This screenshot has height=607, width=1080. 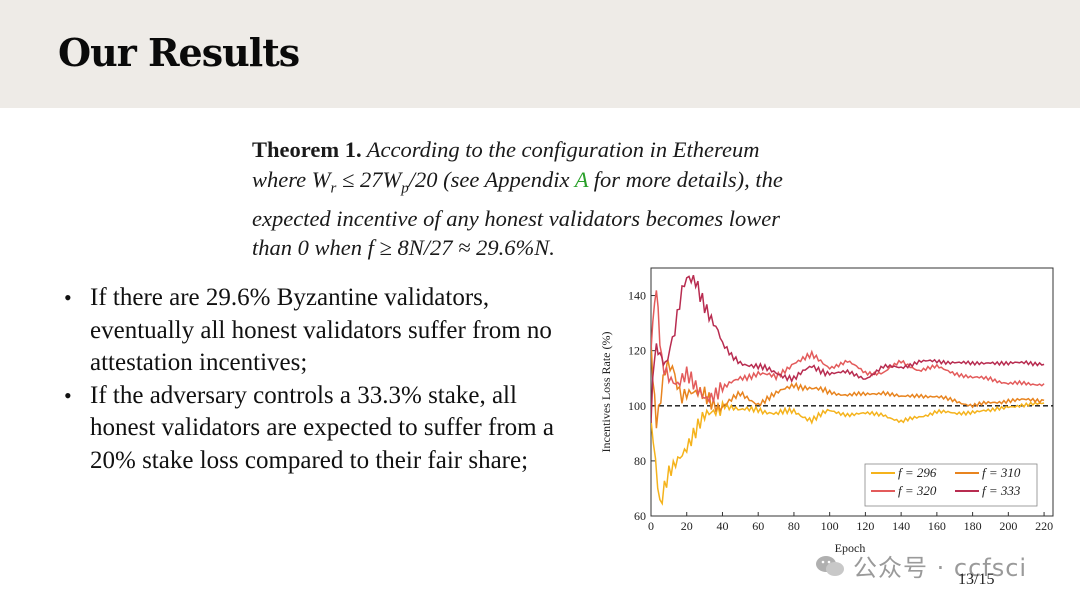 I want to click on y-tick-label: 140, so click(x=637, y=296).